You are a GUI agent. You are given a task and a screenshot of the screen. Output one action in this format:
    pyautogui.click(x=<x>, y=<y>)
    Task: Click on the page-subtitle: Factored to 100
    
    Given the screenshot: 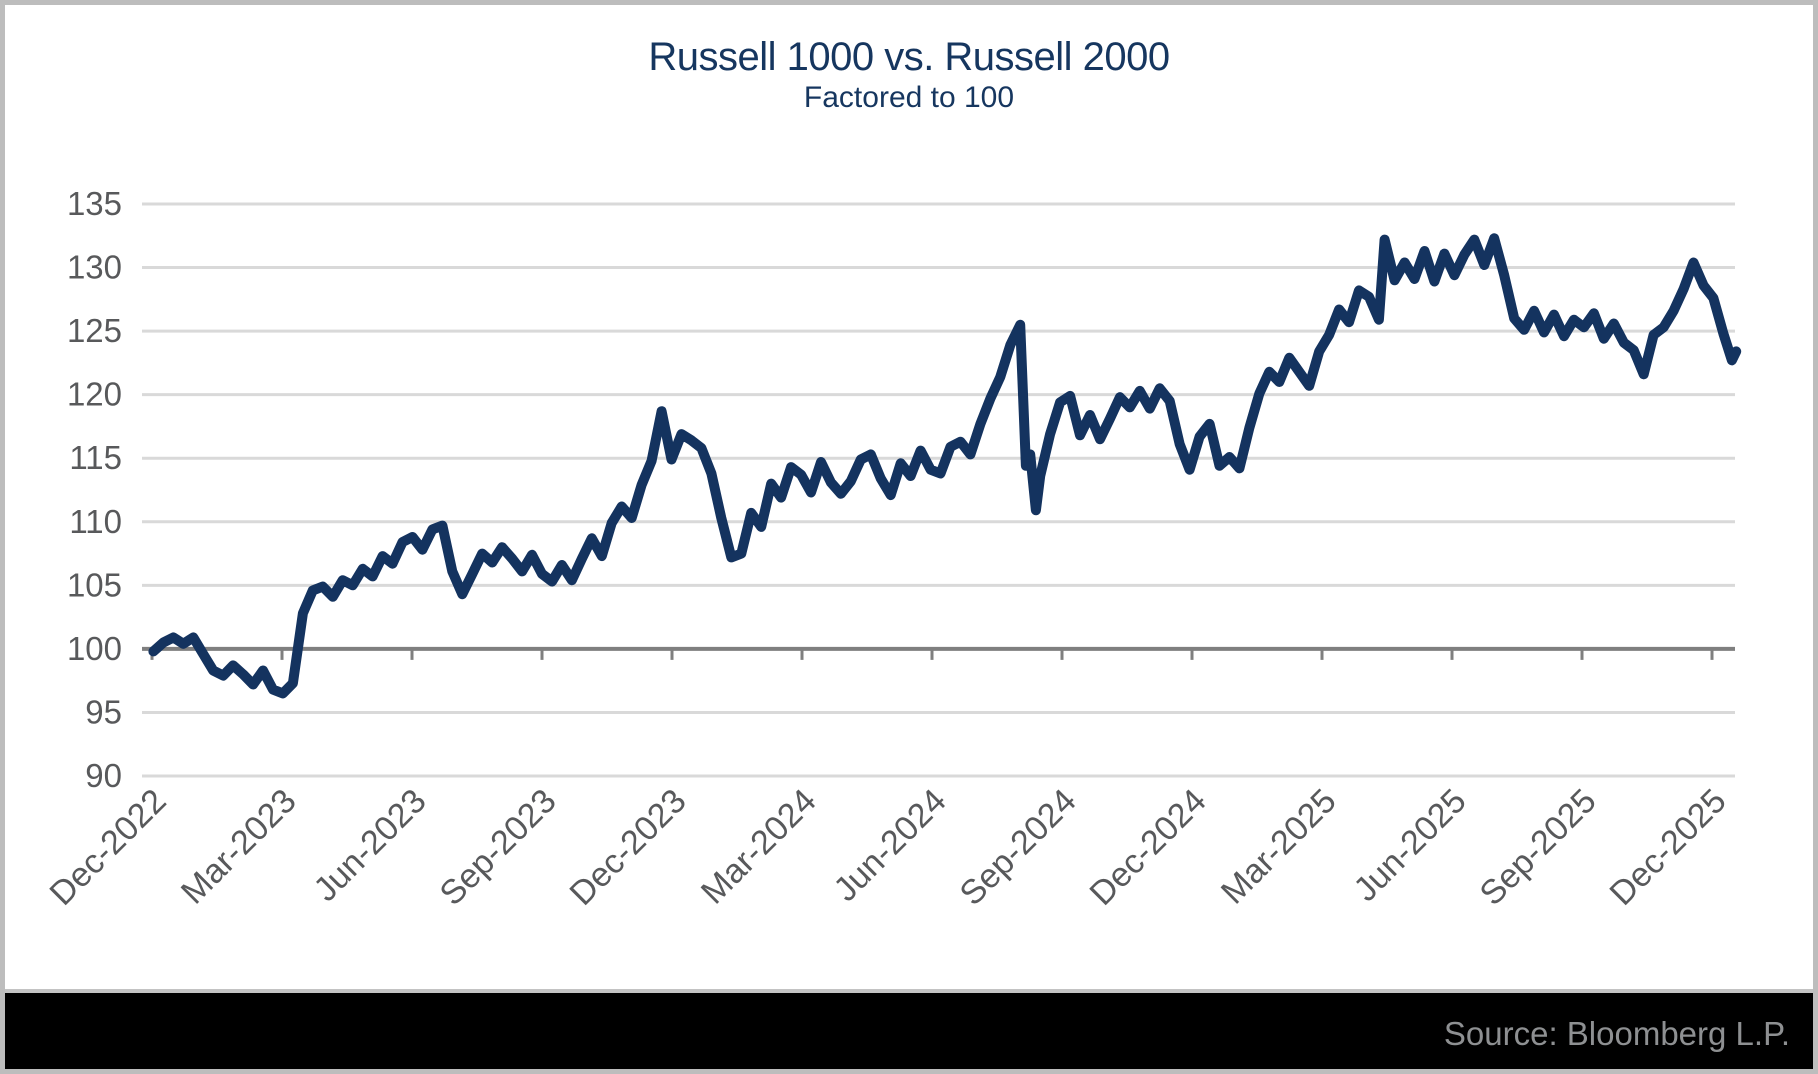 What is the action you would take?
    pyautogui.click(x=909, y=97)
    